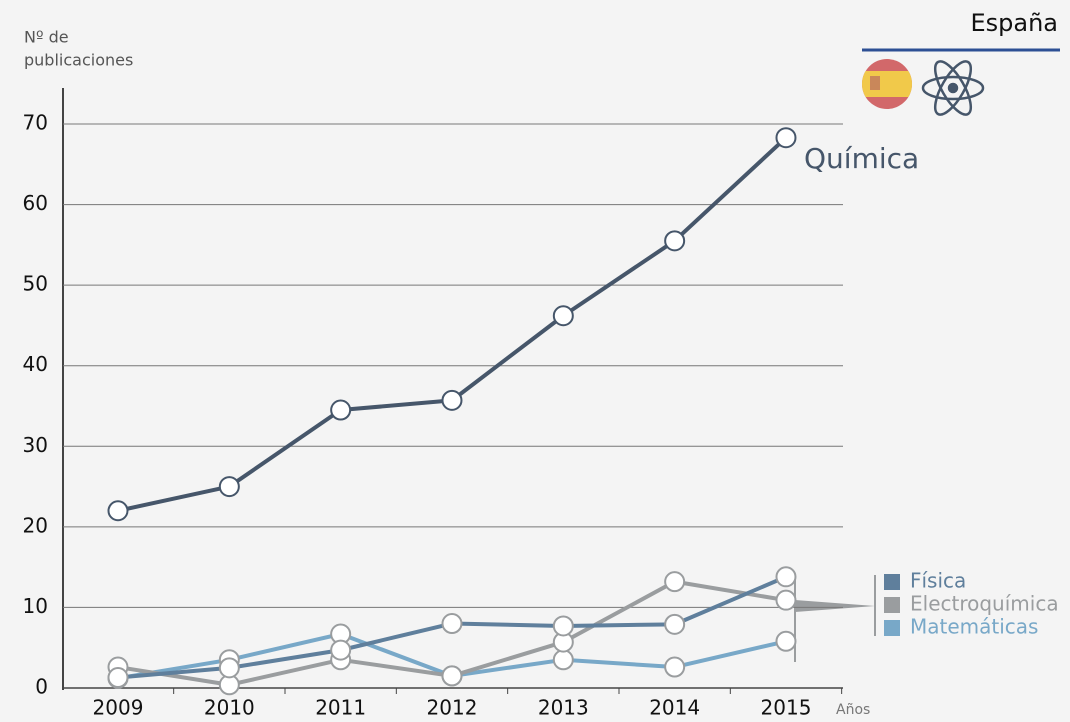  What do you see at coordinates (887, 84) in the screenshot?
I see `flag-icon` at bounding box center [887, 84].